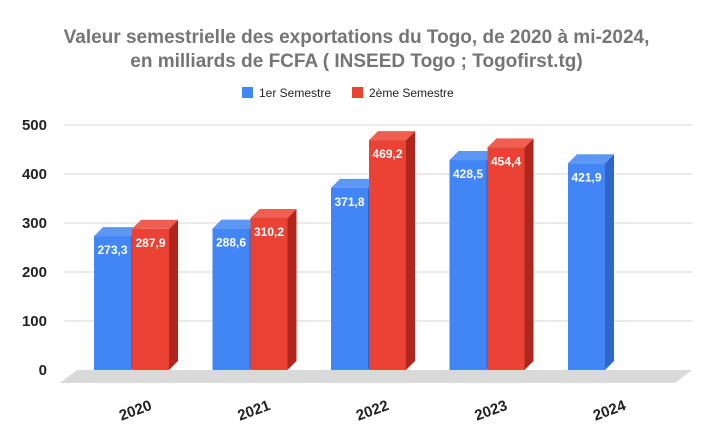 This screenshot has height=441, width=713. I want to click on legend-label: 1er Semestre, so click(295, 93).